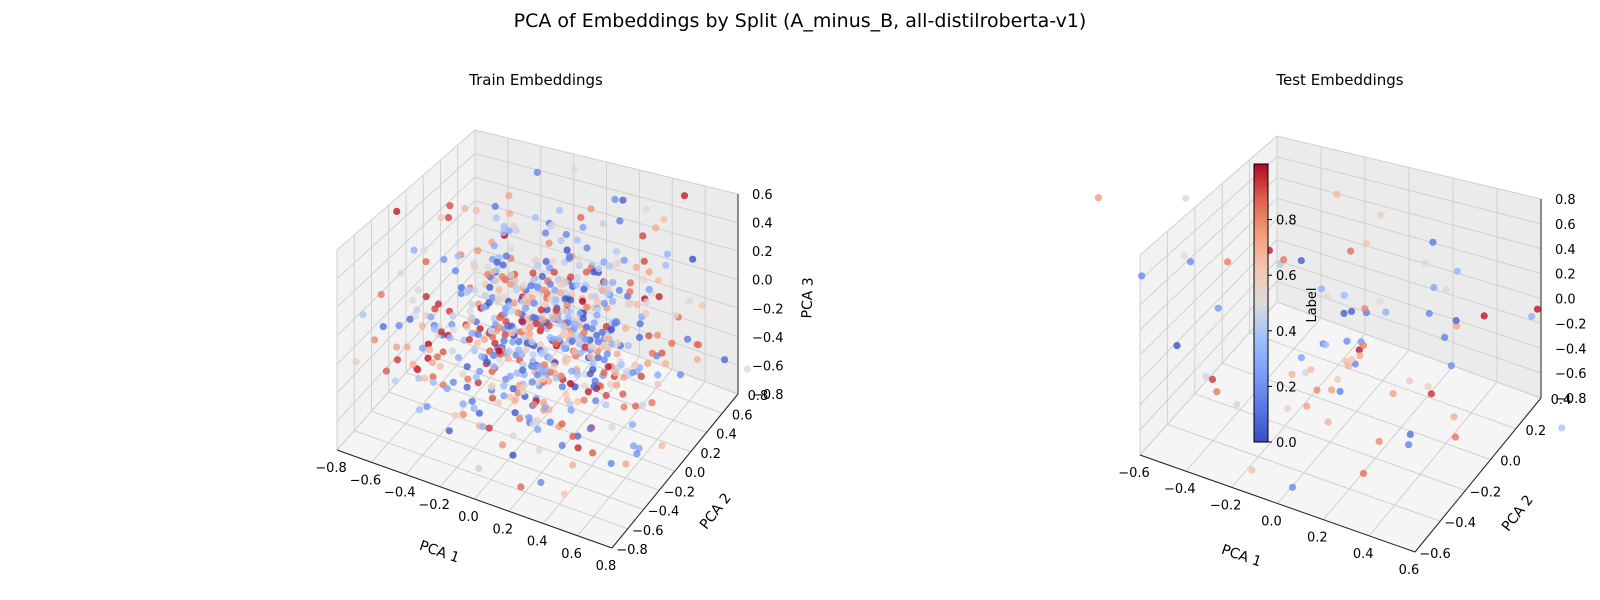  Describe the element at coordinates (1286, 443) in the screenshot. I see `colorbar-tick-label: 0.0` at that location.